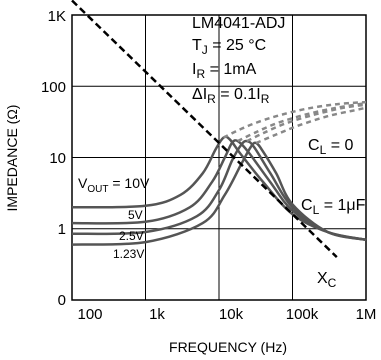 The image size is (381, 360). What do you see at coordinates (327, 280) in the screenshot?
I see `xc-label: XC` at bounding box center [327, 280].